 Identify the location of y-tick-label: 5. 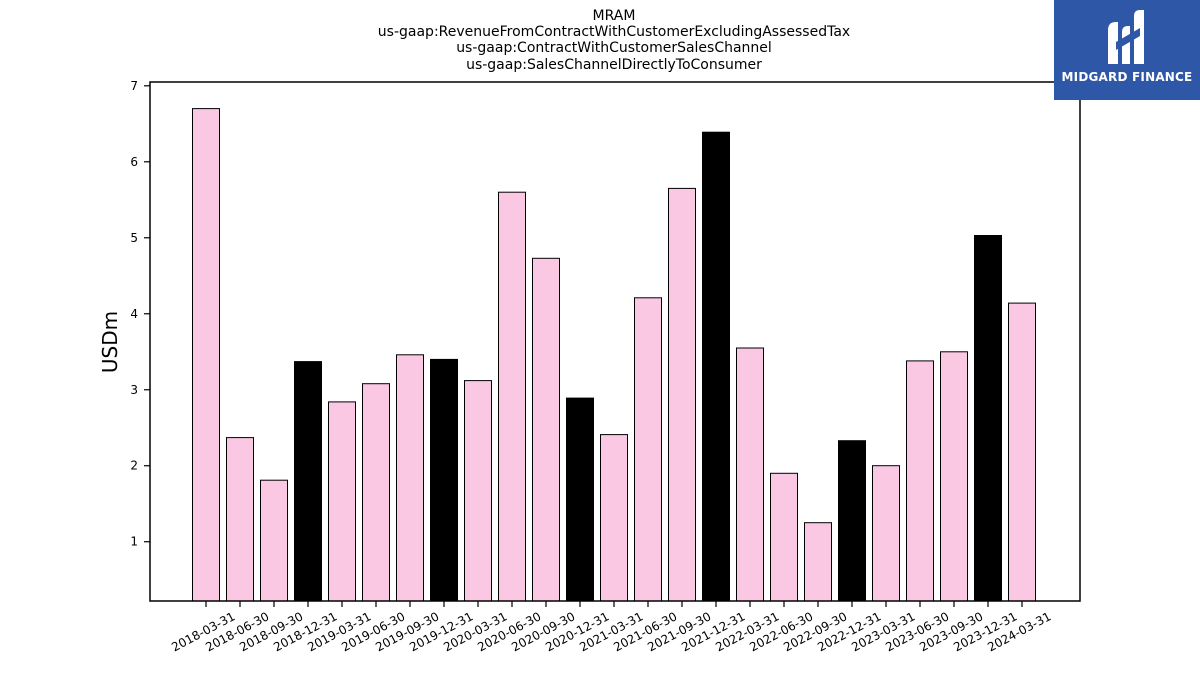
(134, 238).